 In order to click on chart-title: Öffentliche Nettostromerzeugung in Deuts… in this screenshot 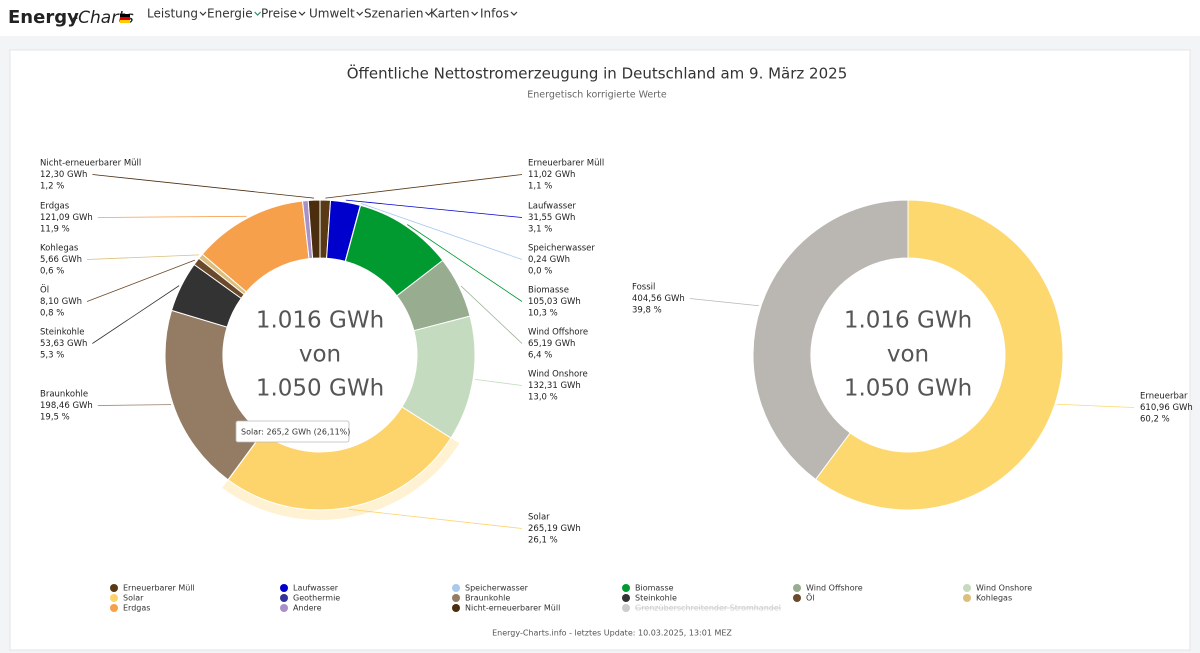, I will do `click(597, 73)`.